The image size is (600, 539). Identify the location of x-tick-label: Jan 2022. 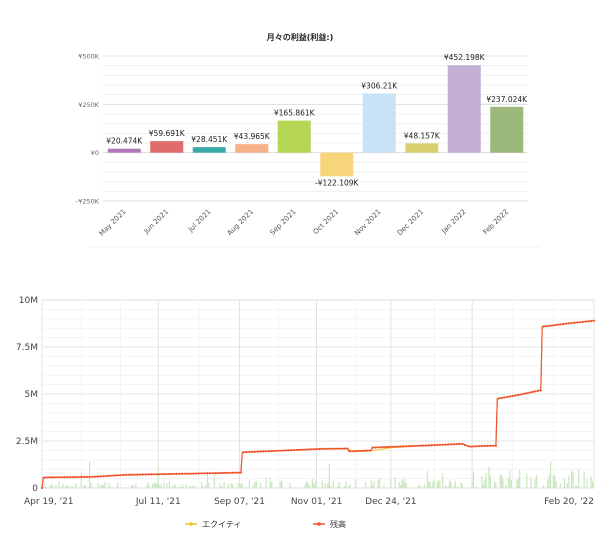
(453, 222).